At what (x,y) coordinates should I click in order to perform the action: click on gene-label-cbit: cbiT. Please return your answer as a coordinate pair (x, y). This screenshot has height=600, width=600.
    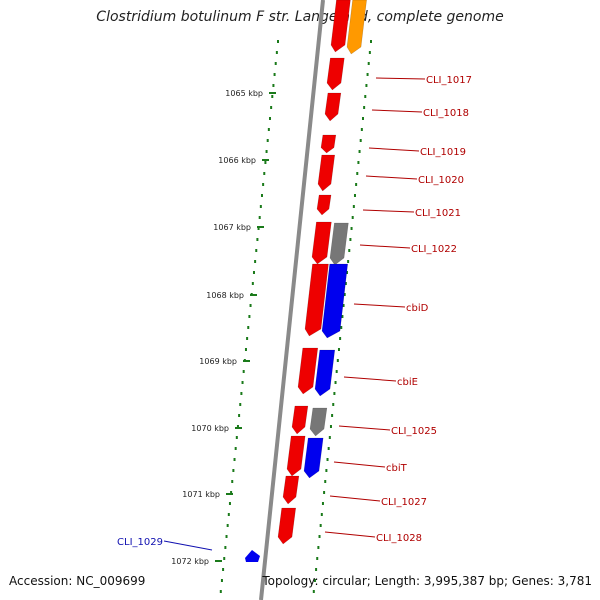
    Looking at the image, I should click on (397, 468).